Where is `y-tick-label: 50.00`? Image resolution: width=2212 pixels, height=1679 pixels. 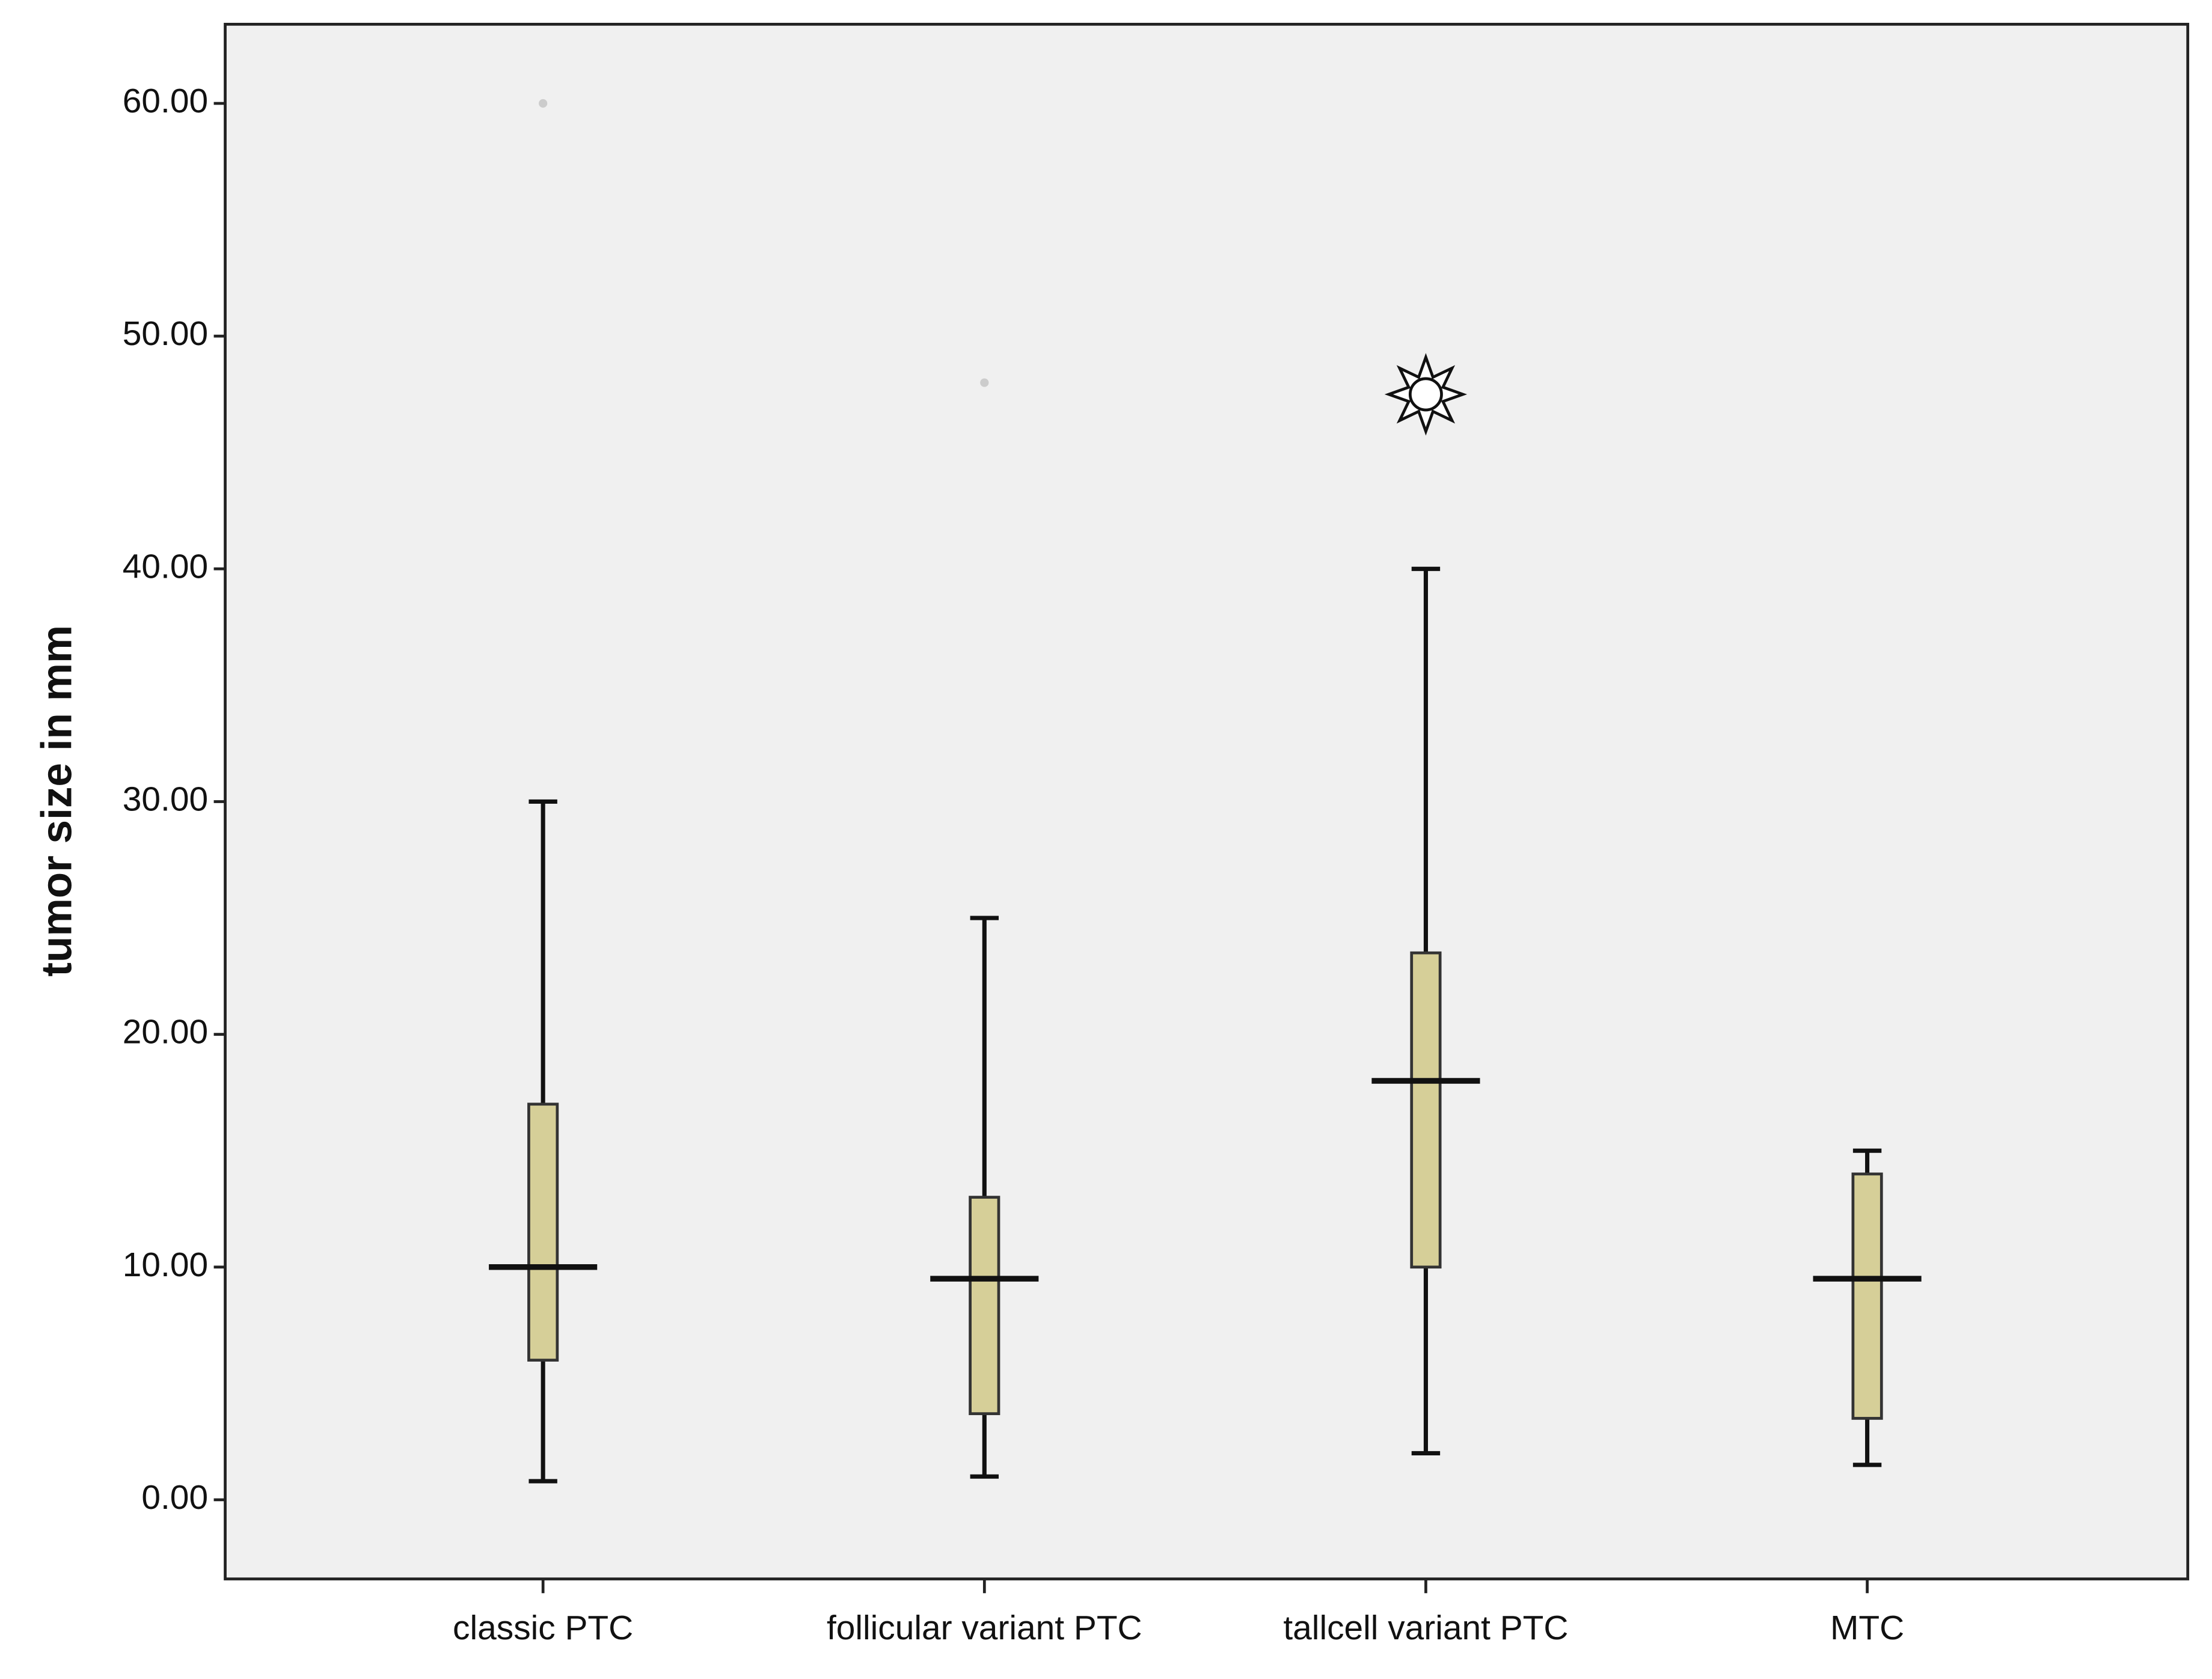
y-tick-label: 50.00 is located at coordinates (165, 333).